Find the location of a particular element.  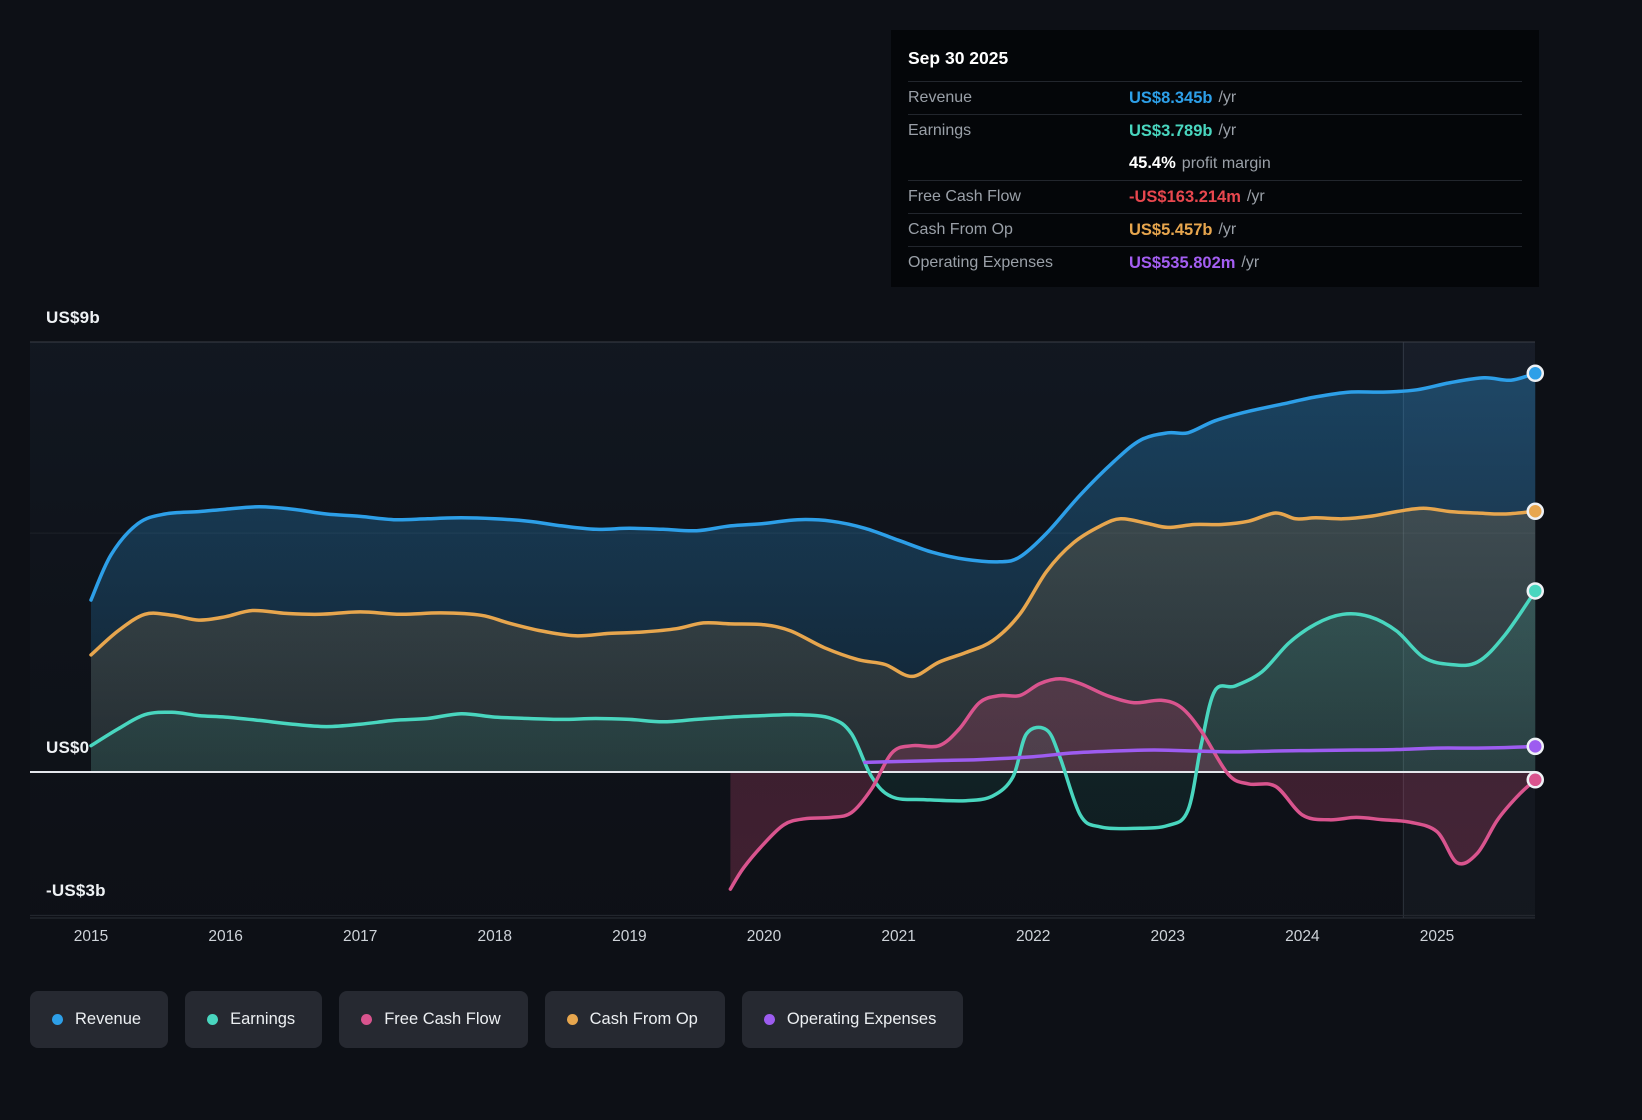

tooltip-row-free-cash-flow: Free Cash Flow -US$163.214m /yr is located at coordinates (1215, 196).